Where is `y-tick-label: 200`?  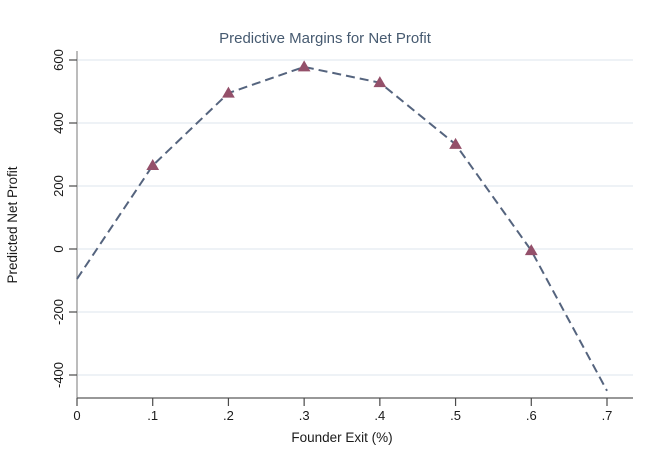 y-tick-label: 200 is located at coordinates (58, 186).